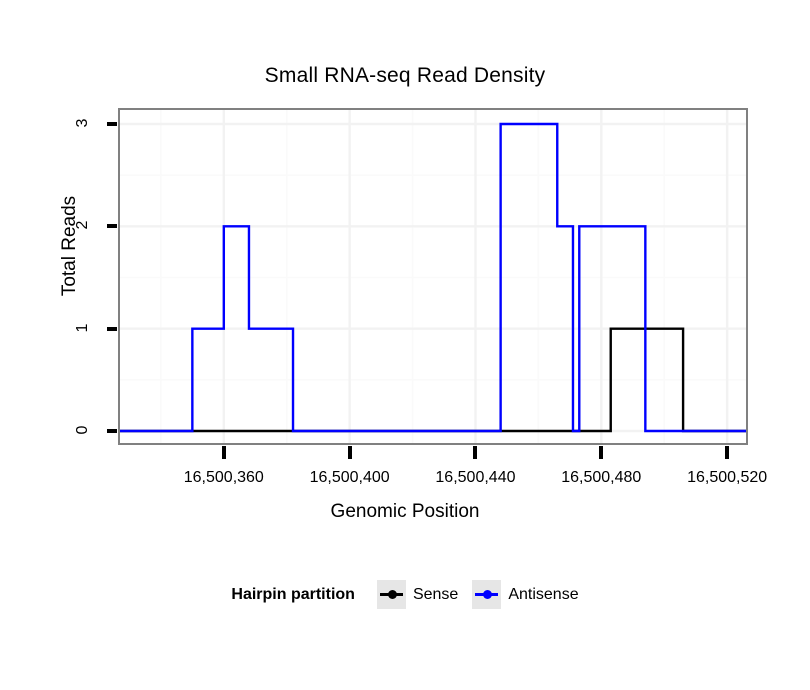 This screenshot has width=810, height=690. Describe the element at coordinates (601, 477) in the screenshot. I see `x-tick-label: 16,500,480` at that location.